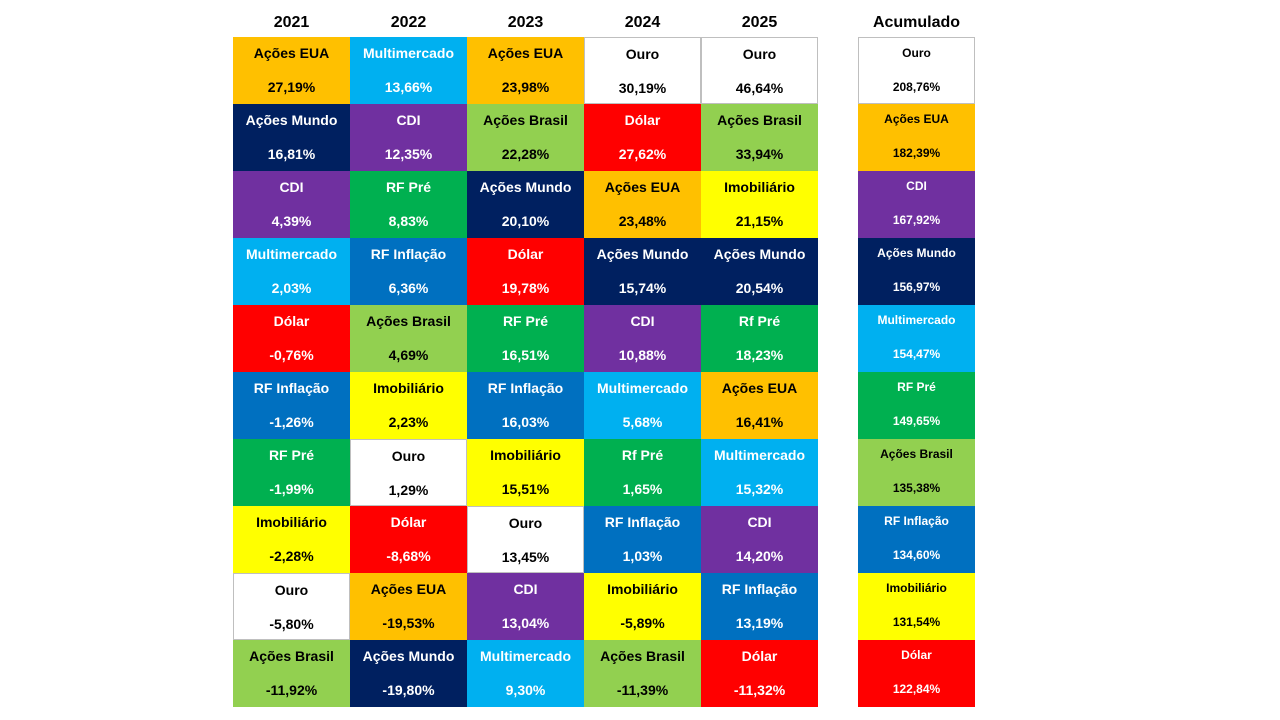 The image size is (1280, 720). What do you see at coordinates (642, 70) in the screenshot?
I see `asset-cell: Ouro 30,19%` at bounding box center [642, 70].